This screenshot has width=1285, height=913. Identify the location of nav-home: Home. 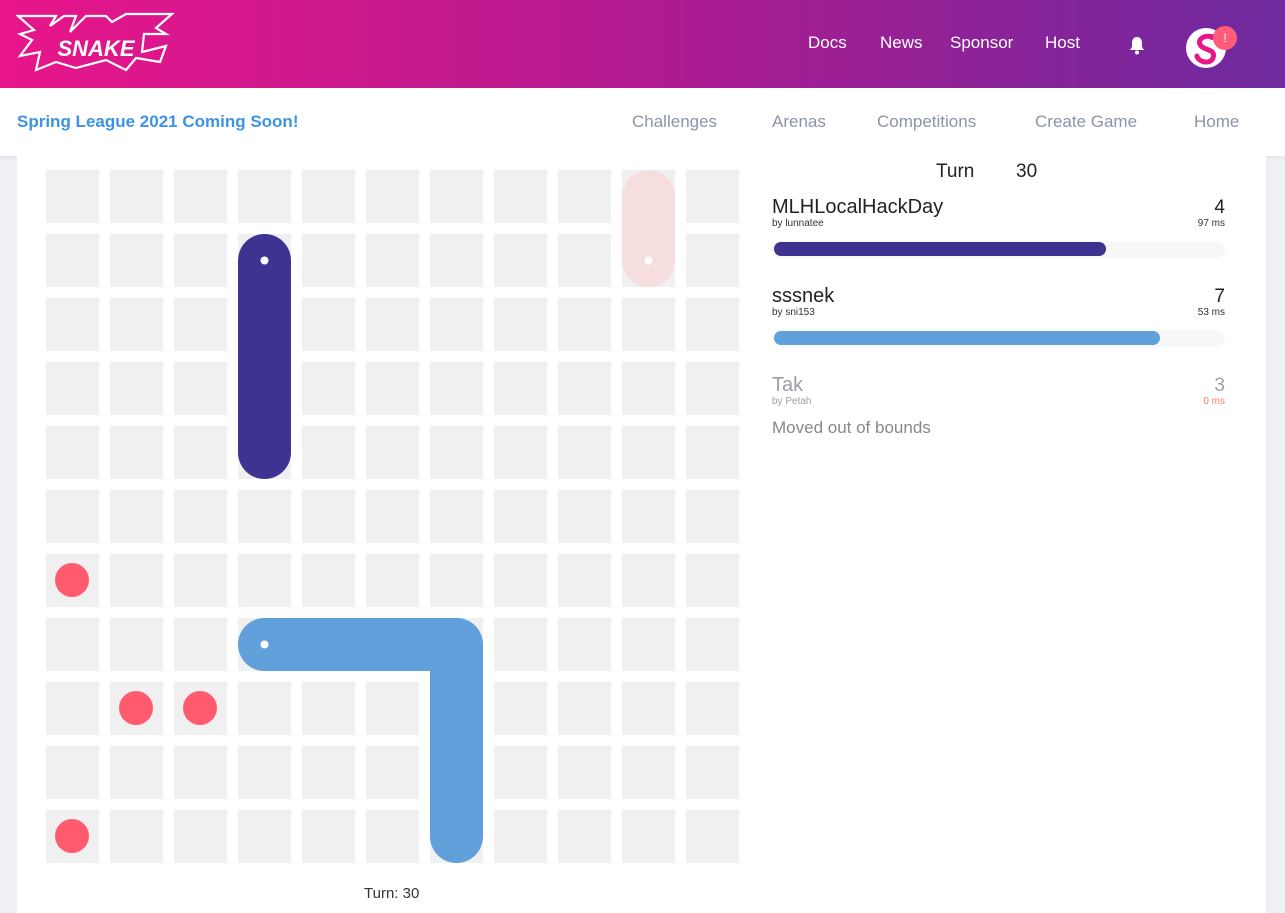
(1217, 121).